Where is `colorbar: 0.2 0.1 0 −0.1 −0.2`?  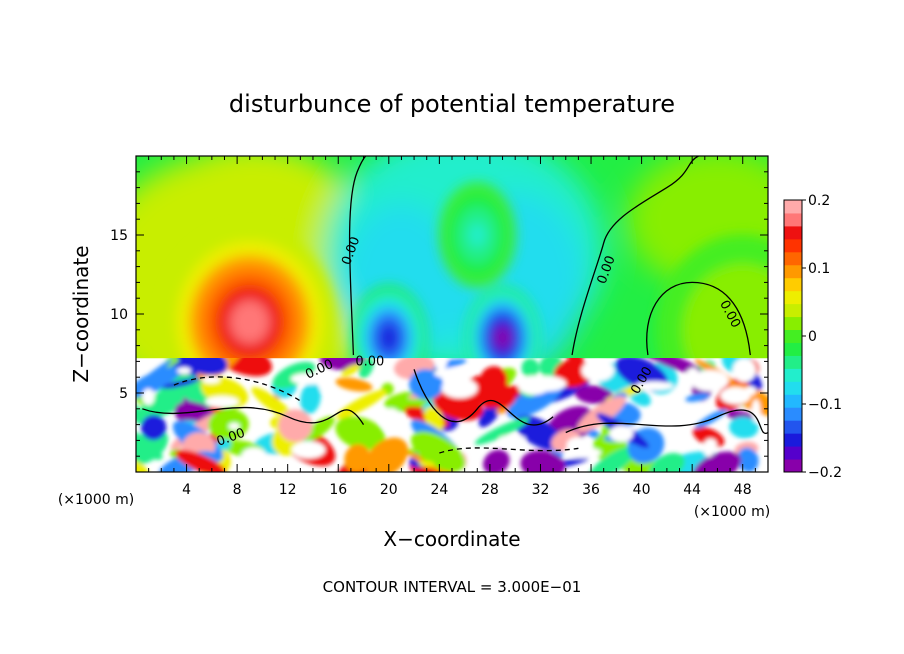
colorbar: 0.2 0.1 0 −0.1 −0.2 is located at coordinates (812, 337).